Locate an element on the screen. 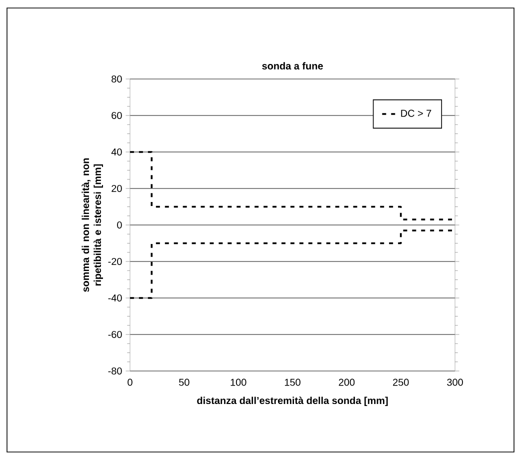  y-tick-label: -20 is located at coordinates (115, 262).